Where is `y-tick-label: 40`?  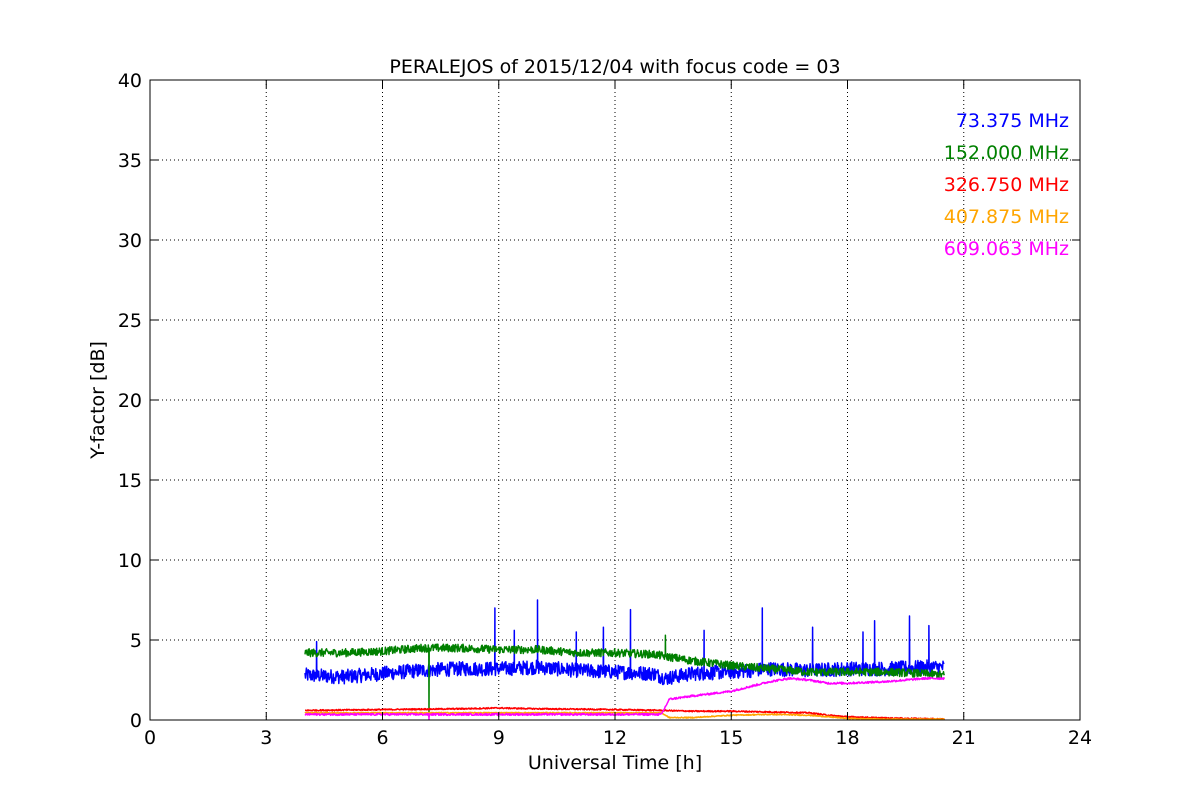
y-tick-label: 40 is located at coordinates (130, 81).